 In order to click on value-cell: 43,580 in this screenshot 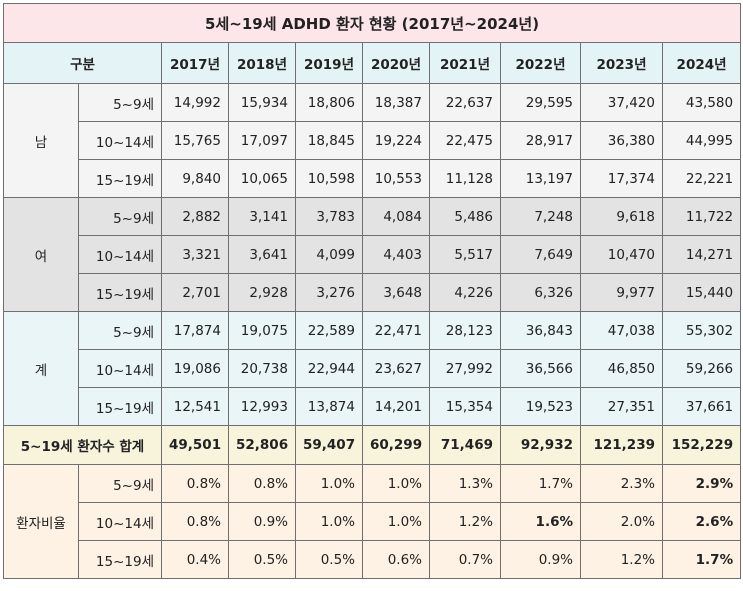, I will do `click(701, 102)`.